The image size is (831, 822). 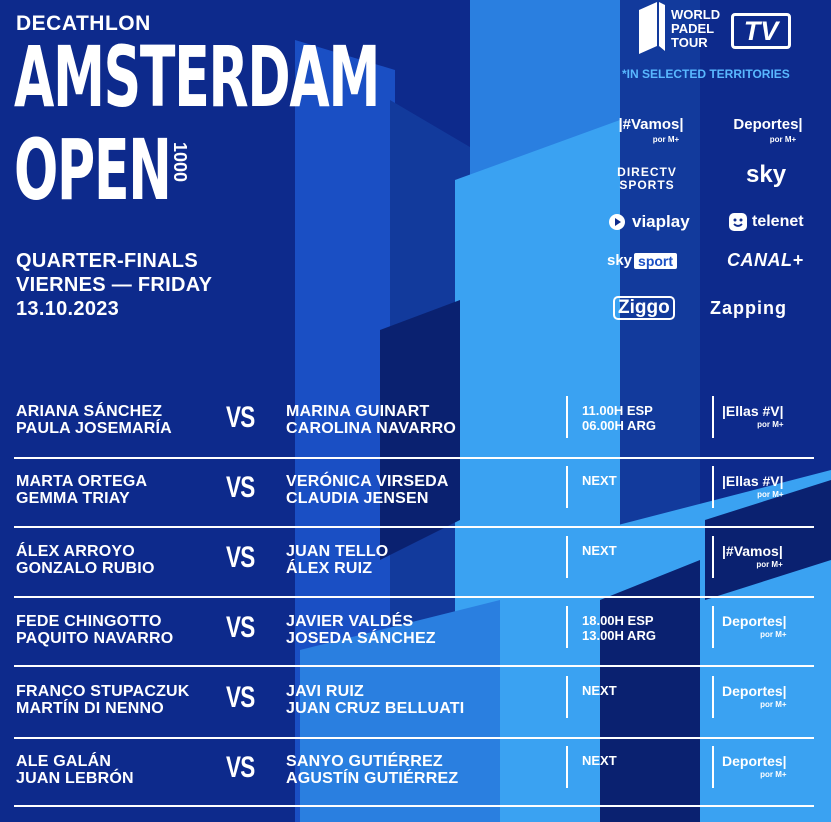 What do you see at coordinates (89, 411) in the screenshot?
I see `team1-player: ARIANA SÁNCHEZ` at bounding box center [89, 411].